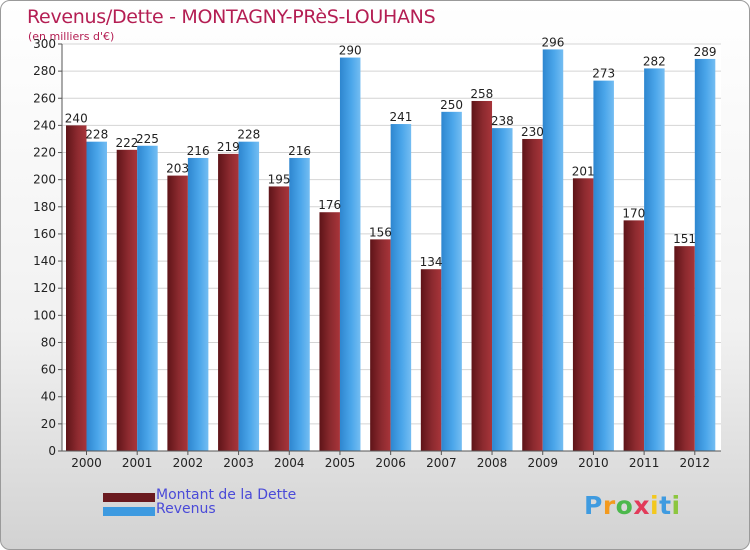 This screenshot has width=750, height=550. What do you see at coordinates (48, 370) in the screenshot?
I see `y-tick-label: 60` at bounding box center [48, 370].